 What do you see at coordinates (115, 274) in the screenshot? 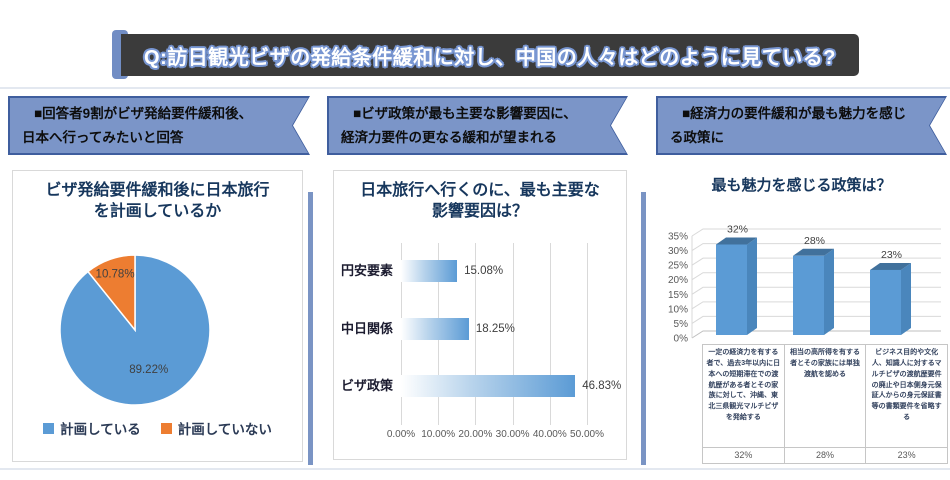
I see `pie-data-label: 10.78%` at bounding box center [115, 274].